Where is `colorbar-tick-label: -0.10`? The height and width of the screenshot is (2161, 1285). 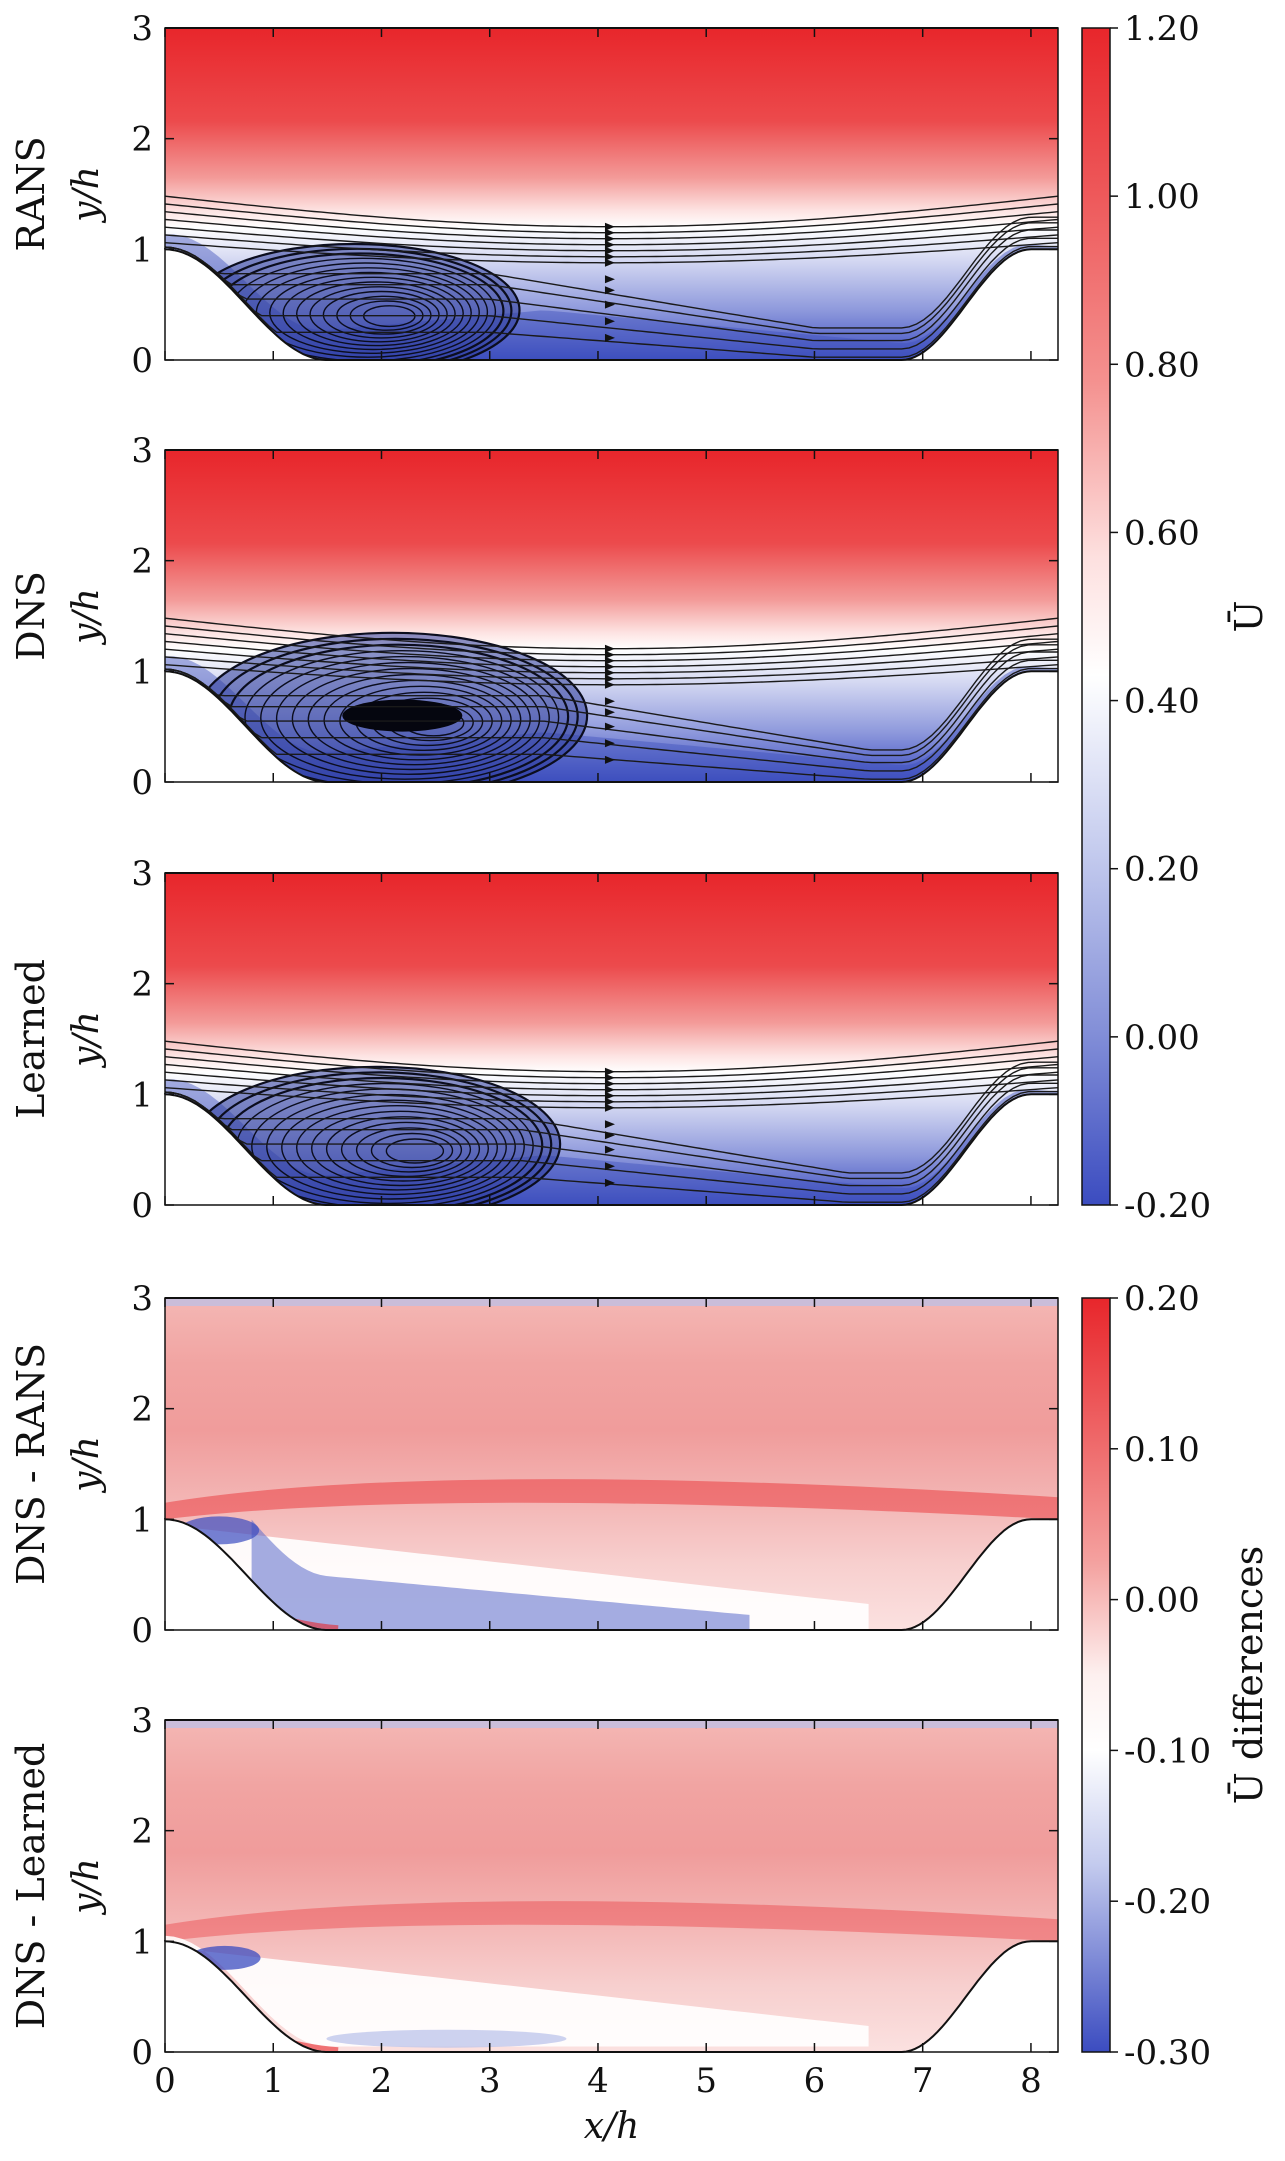 colorbar-tick-label: -0.10 is located at coordinates (1167, 1751).